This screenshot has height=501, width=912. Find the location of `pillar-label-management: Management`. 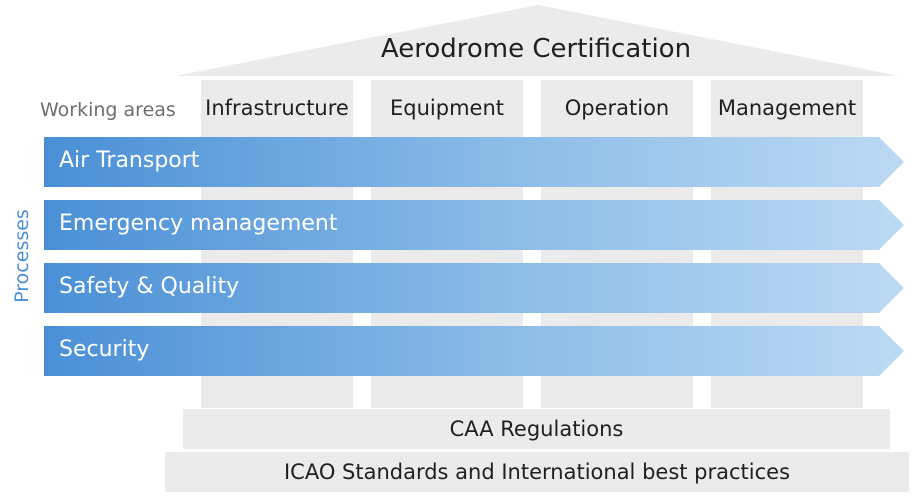

pillar-label-management: Management is located at coordinates (787, 108).